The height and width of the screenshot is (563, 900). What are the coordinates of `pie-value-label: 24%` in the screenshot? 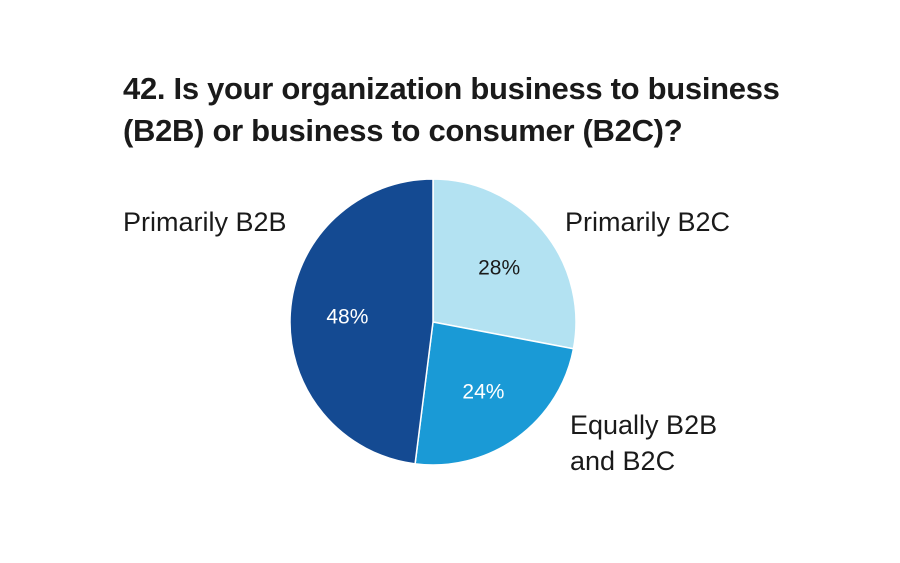 It's located at (483, 391).